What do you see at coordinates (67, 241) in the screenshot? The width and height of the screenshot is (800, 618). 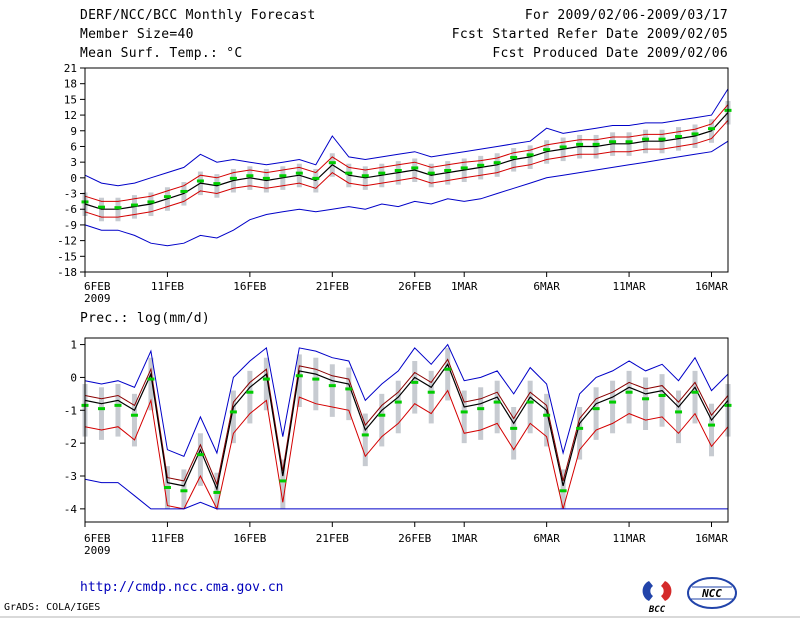 I see `svg-text: -12` at bounding box center [67, 241].